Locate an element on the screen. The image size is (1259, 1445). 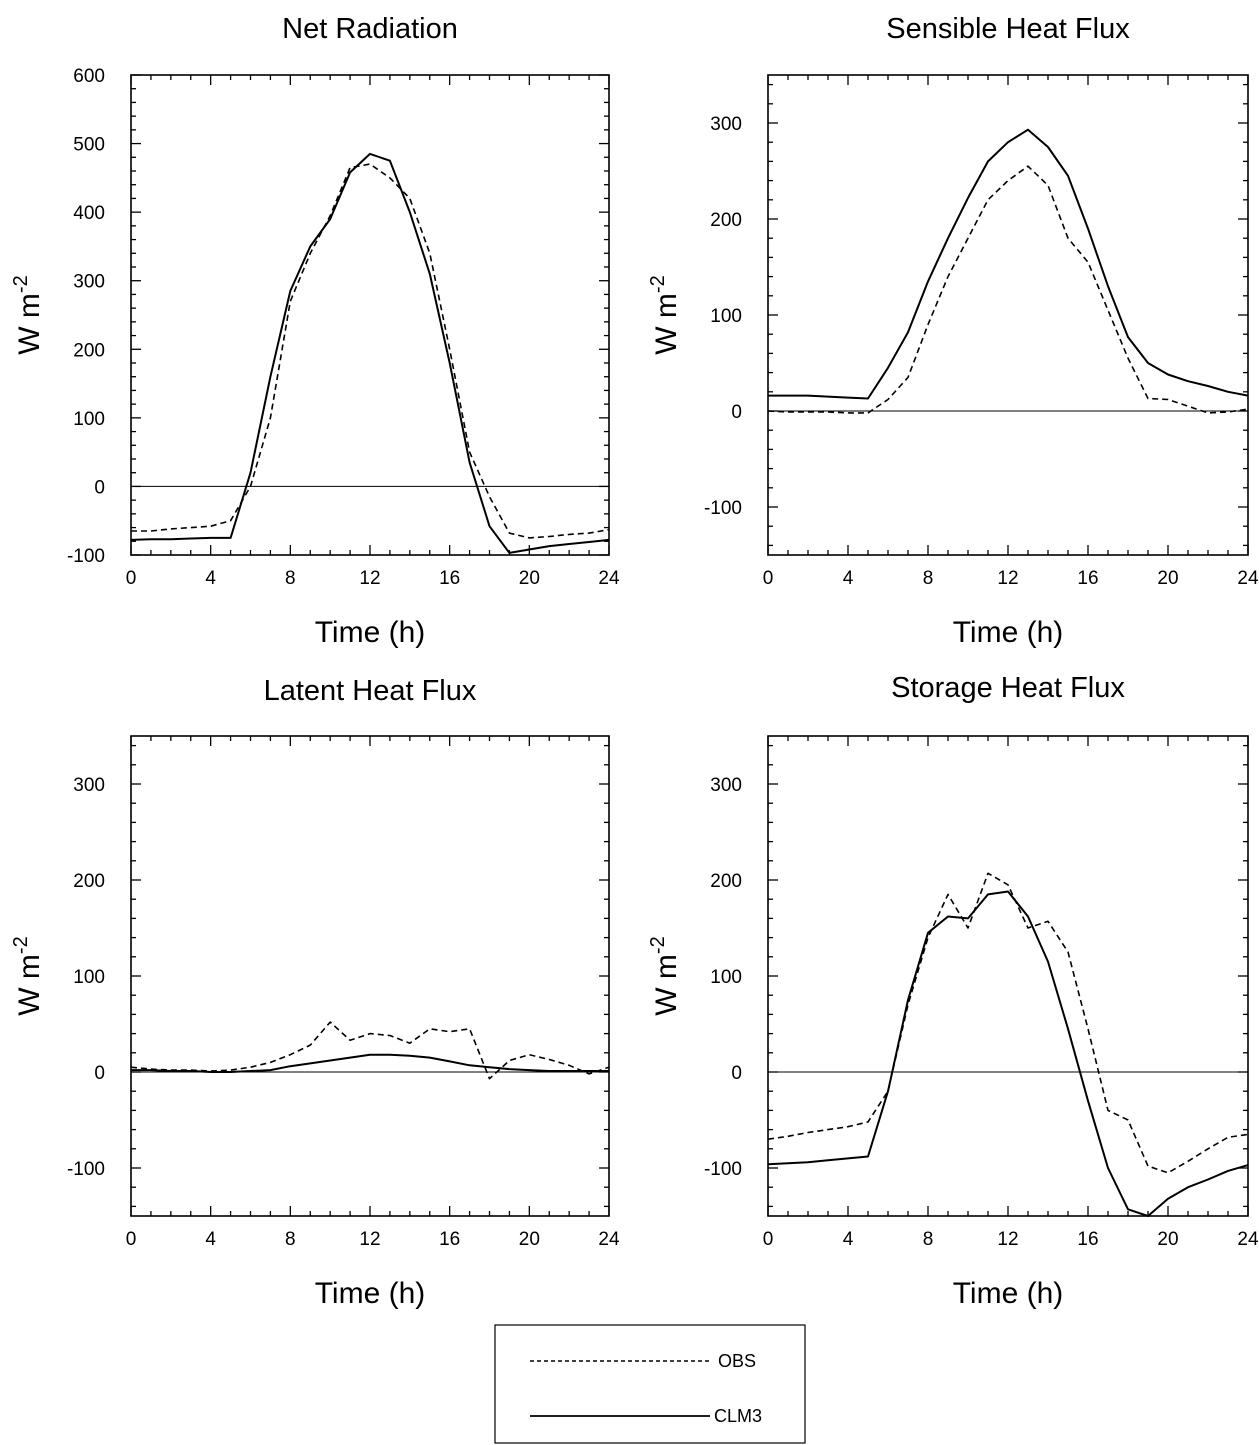
chart-title: Sensible Heat Flux is located at coordinates (1008, 29).